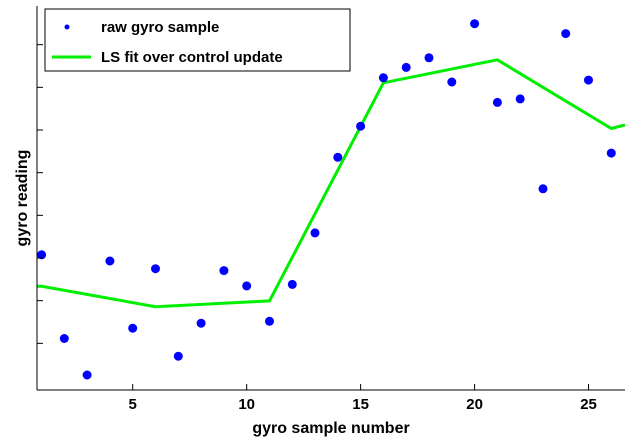  I want to click on legend-marker-raw-gyro-sample, so click(67, 27).